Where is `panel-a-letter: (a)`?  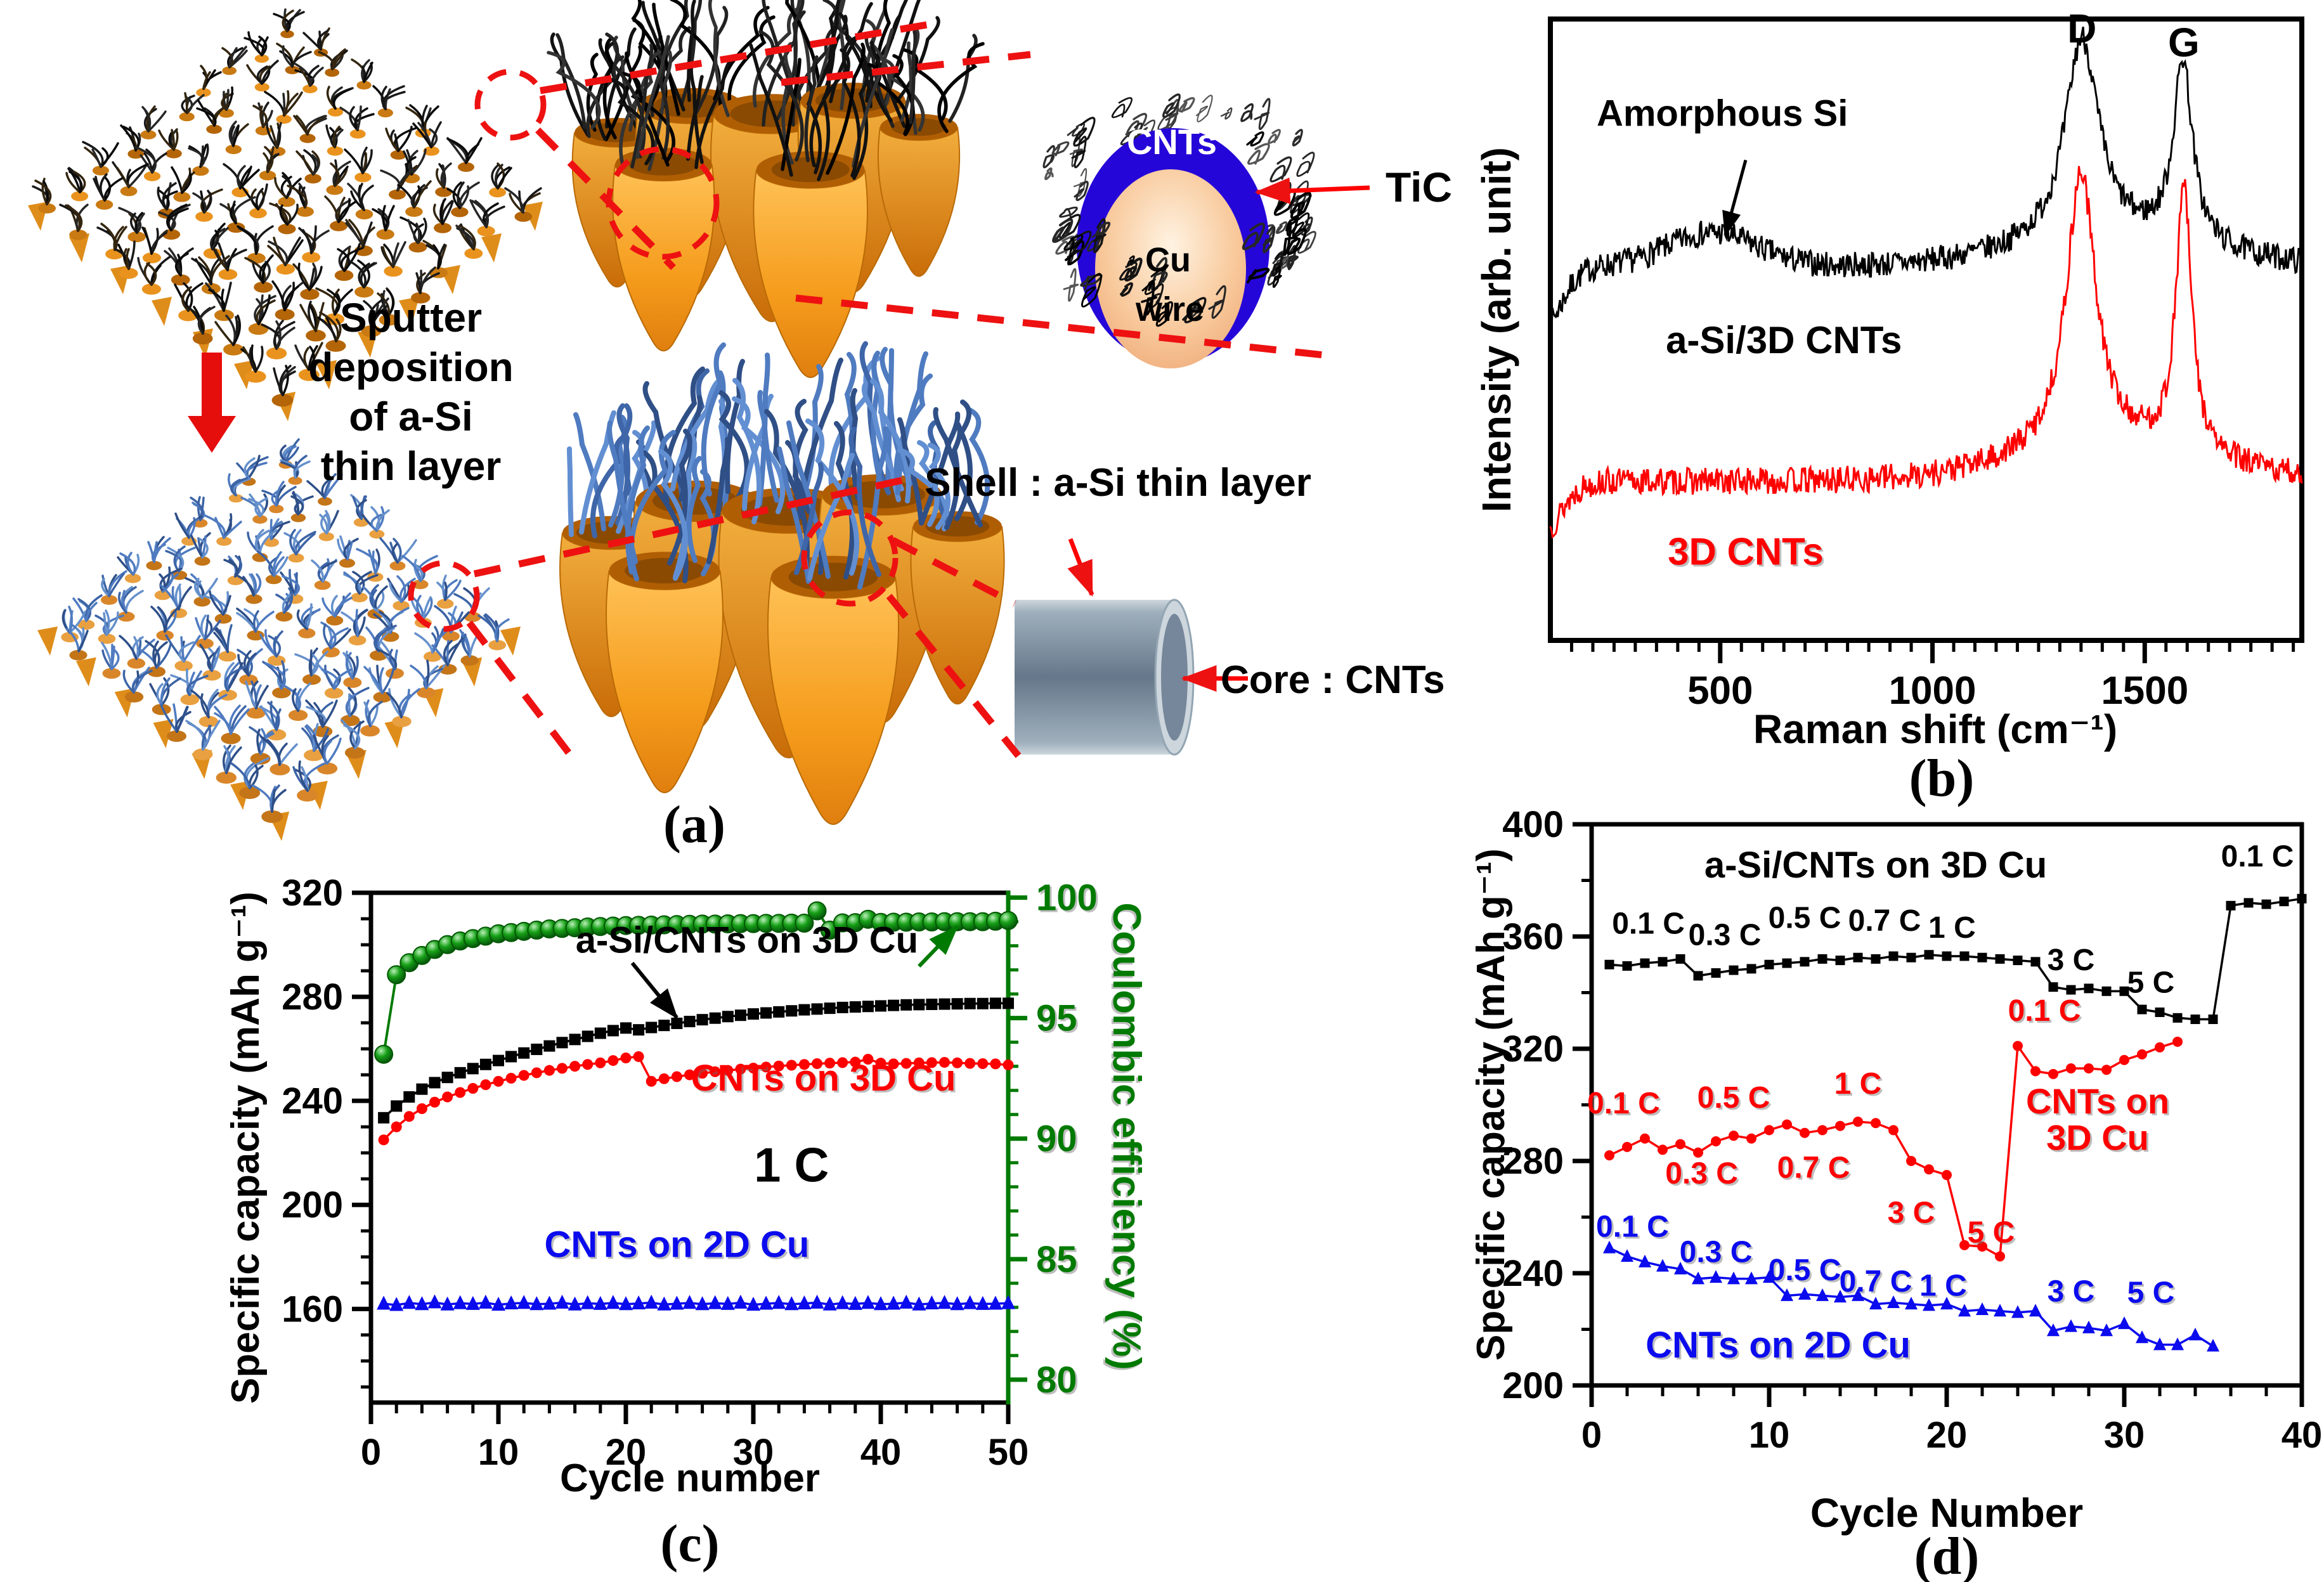 panel-a-letter: (a) is located at coordinates (694, 824).